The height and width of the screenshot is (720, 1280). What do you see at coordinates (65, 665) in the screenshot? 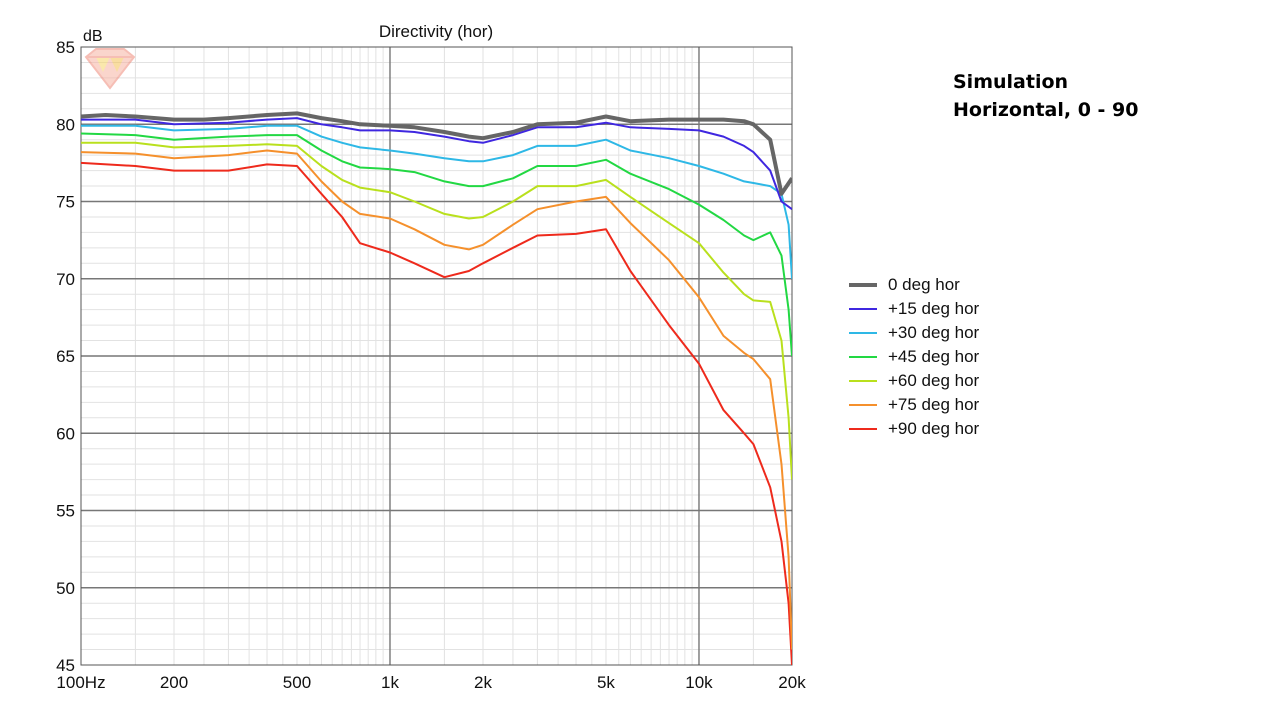
I see `y-tick-label: 45` at bounding box center [65, 665].